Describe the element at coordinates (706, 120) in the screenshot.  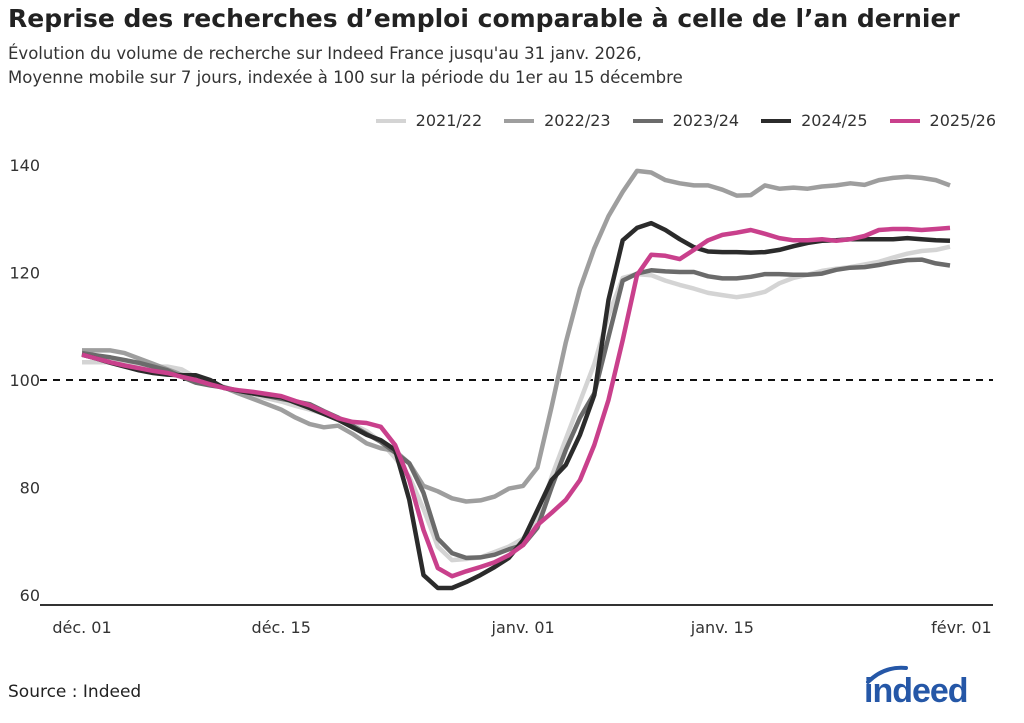
I see `legend-label: 2023/24` at that location.